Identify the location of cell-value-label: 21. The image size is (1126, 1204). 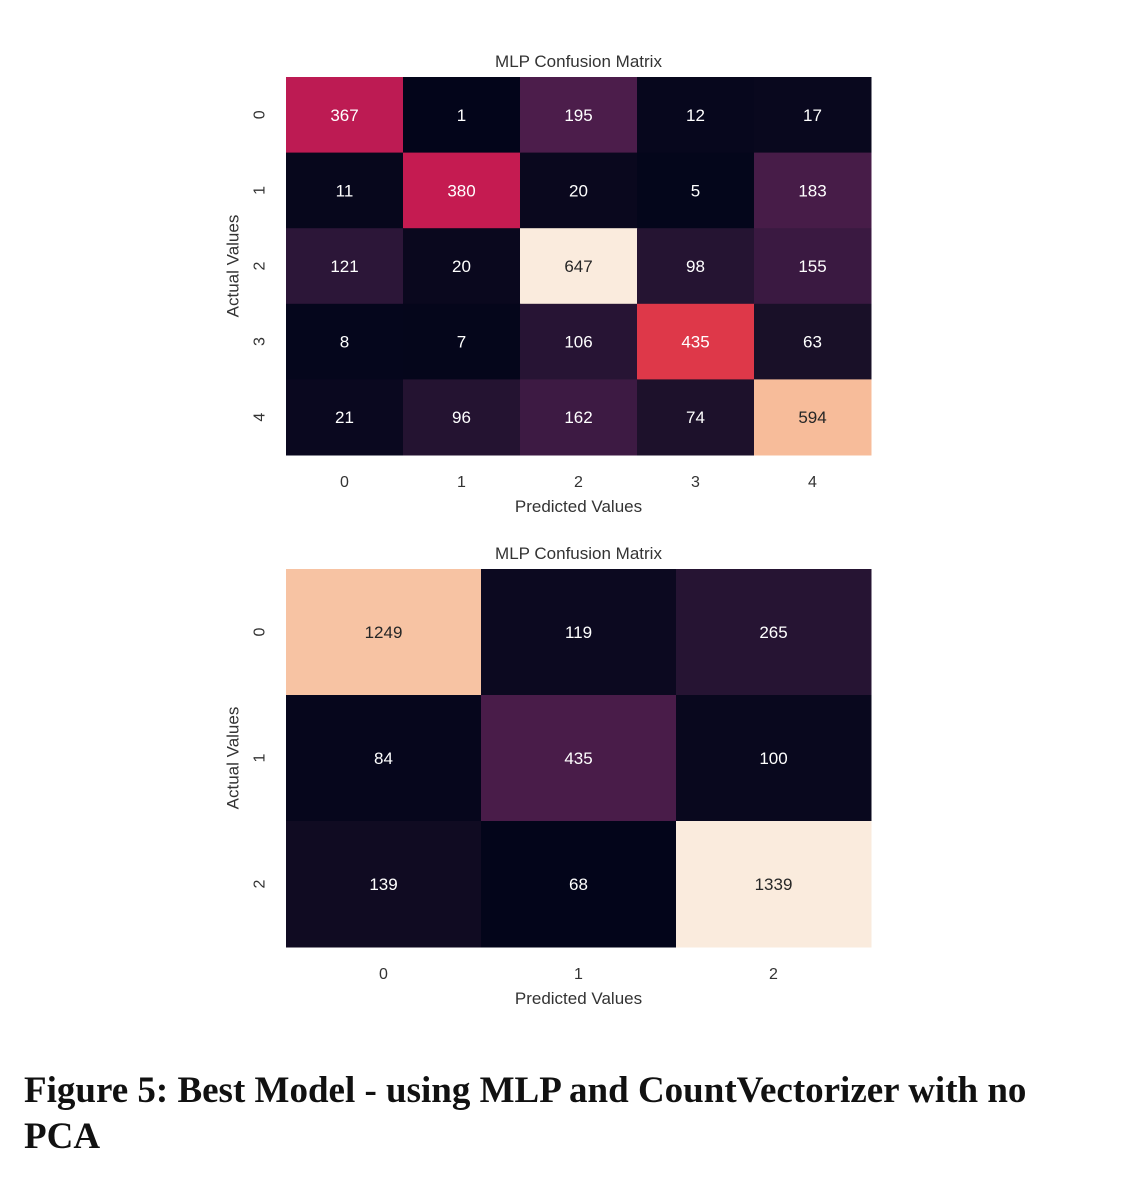
(344, 417).